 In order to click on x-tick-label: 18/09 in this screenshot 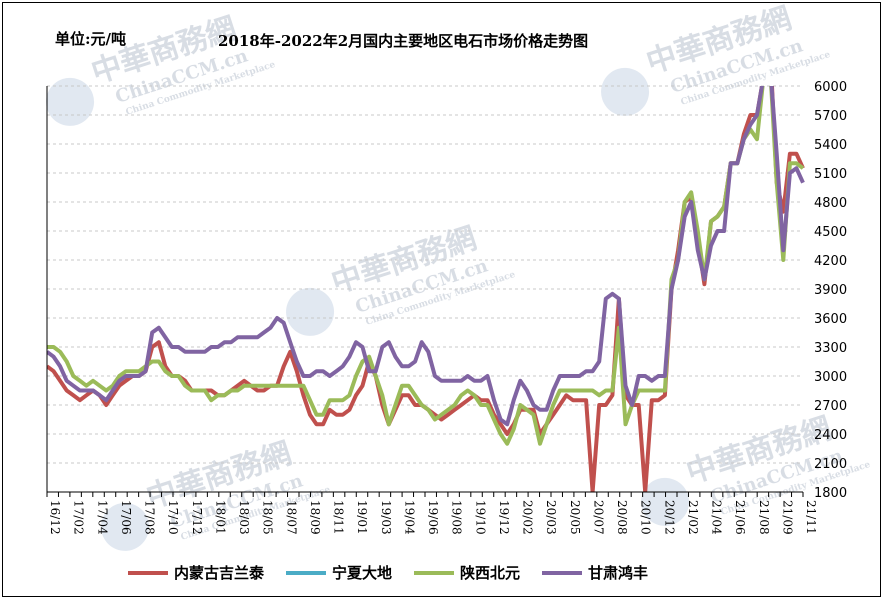, I will do `click(315, 517)`.